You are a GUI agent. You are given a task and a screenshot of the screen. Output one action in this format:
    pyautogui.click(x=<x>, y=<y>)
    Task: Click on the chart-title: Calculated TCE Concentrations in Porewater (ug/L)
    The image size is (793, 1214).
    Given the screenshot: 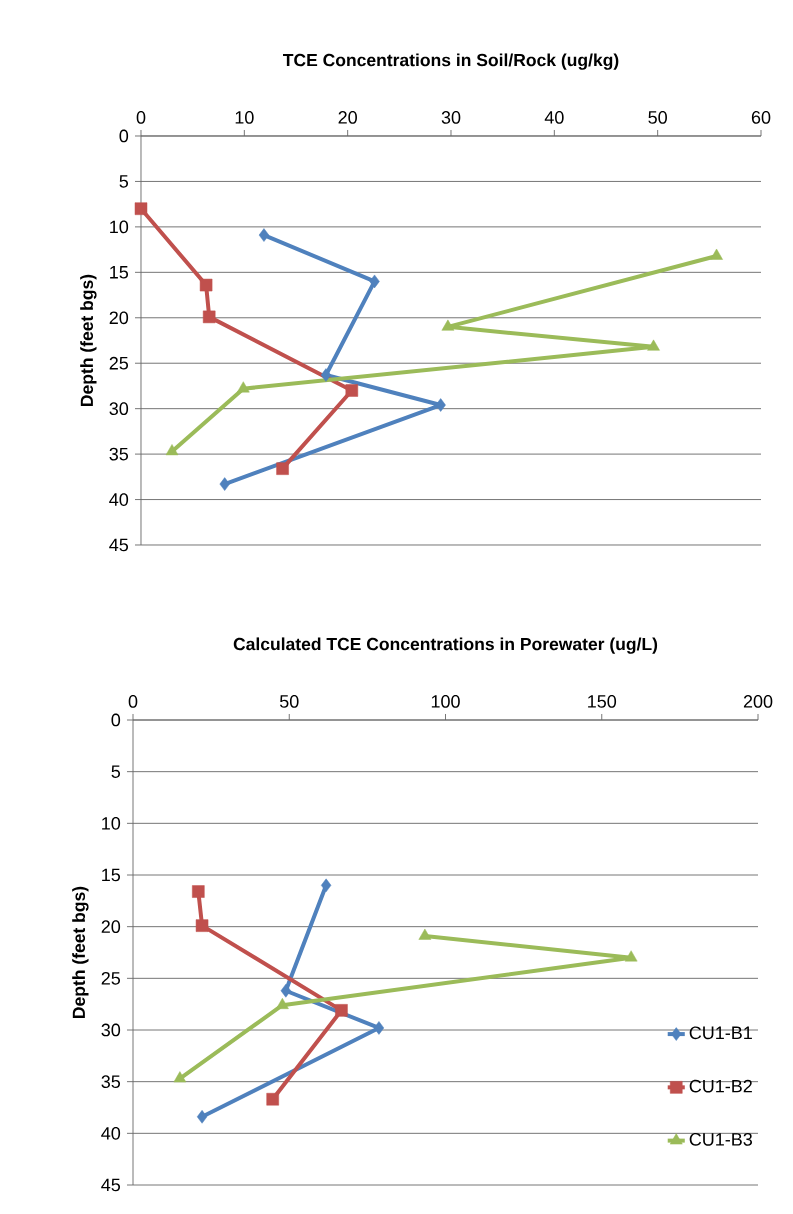 What is the action you would take?
    pyautogui.click(x=445, y=645)
    